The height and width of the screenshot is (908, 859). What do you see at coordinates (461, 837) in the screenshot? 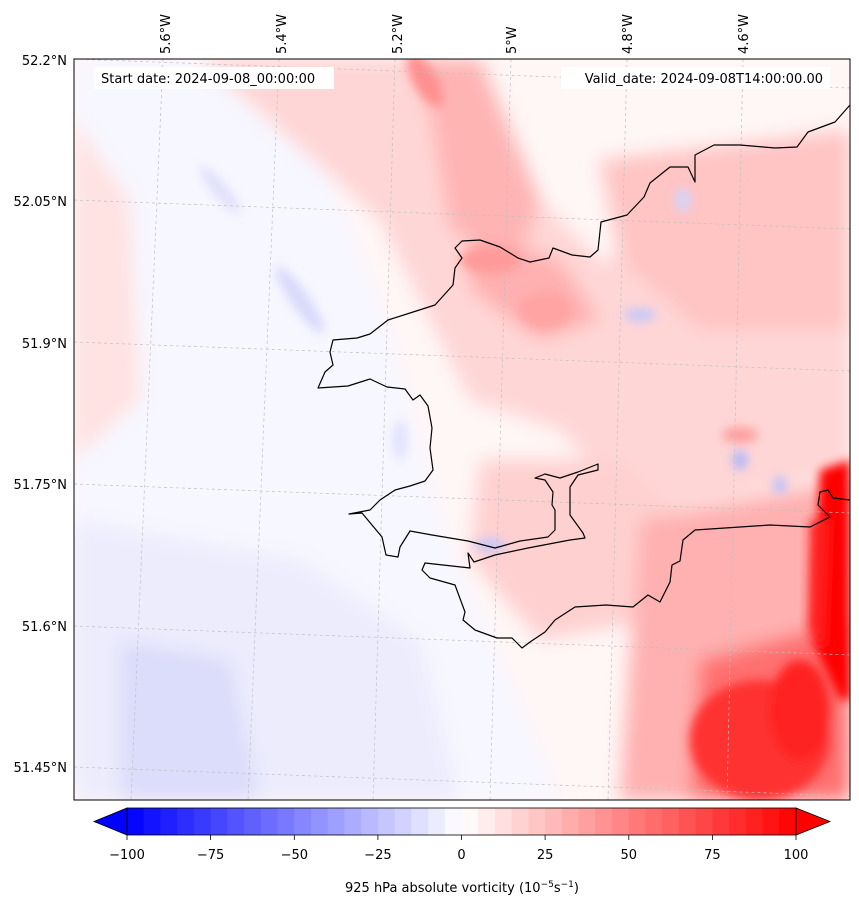
I see `colorbar-tick-marks` at bounding box center [461, 837].